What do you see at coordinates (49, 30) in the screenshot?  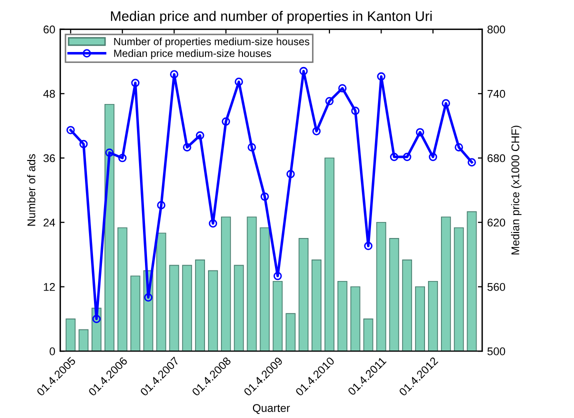 I see `y-tick-label: 60` at bounding box center [49, 30].